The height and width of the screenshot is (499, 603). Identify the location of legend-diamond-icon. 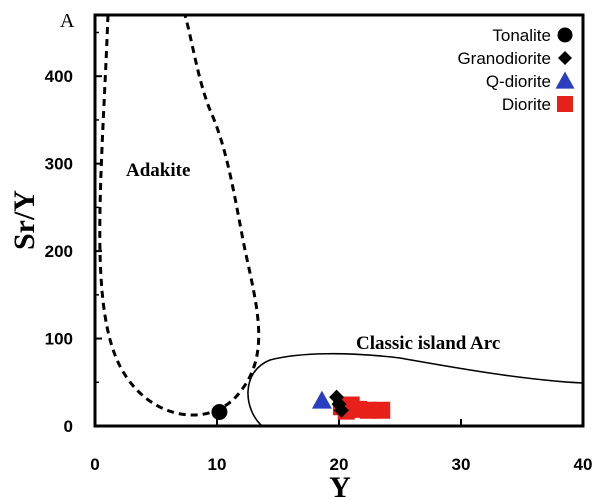
(565, 58).